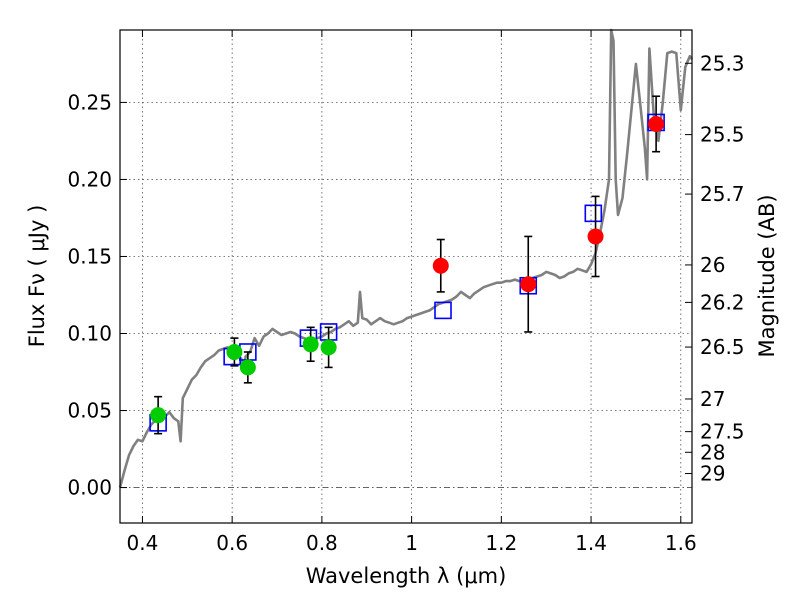  I want to click on y2-tick-label-0: 25.3, so click(722, 63).